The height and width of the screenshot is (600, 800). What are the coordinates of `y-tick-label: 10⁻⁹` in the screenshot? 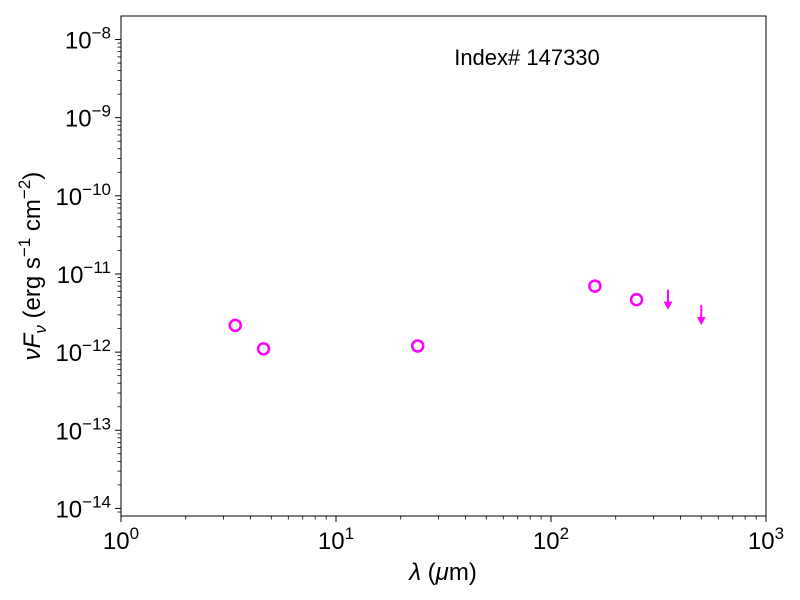 It's located at (88, 117).